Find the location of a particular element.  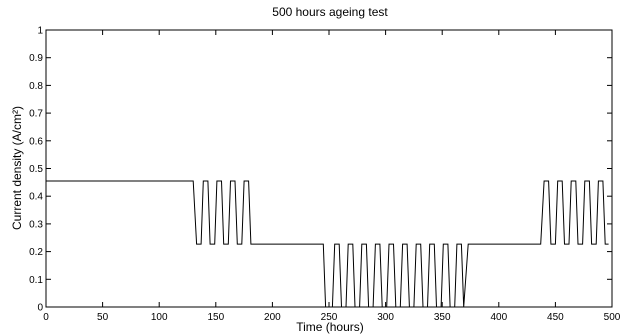

y-tick-label: 0.8 is located at coordinates (36, 86).